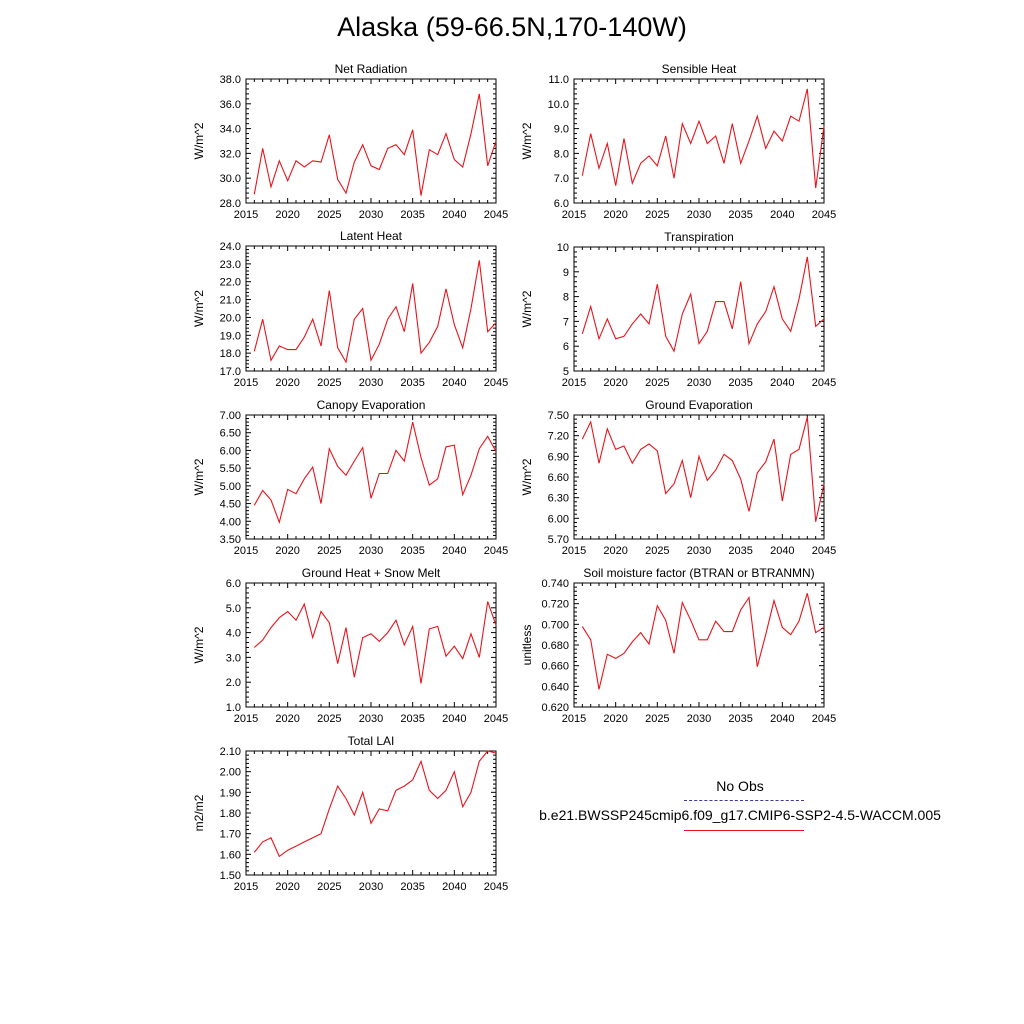  Describe the element at coordinates (230, 835) in the screenshot. I see `y-tick-label: 1.70` at that location.